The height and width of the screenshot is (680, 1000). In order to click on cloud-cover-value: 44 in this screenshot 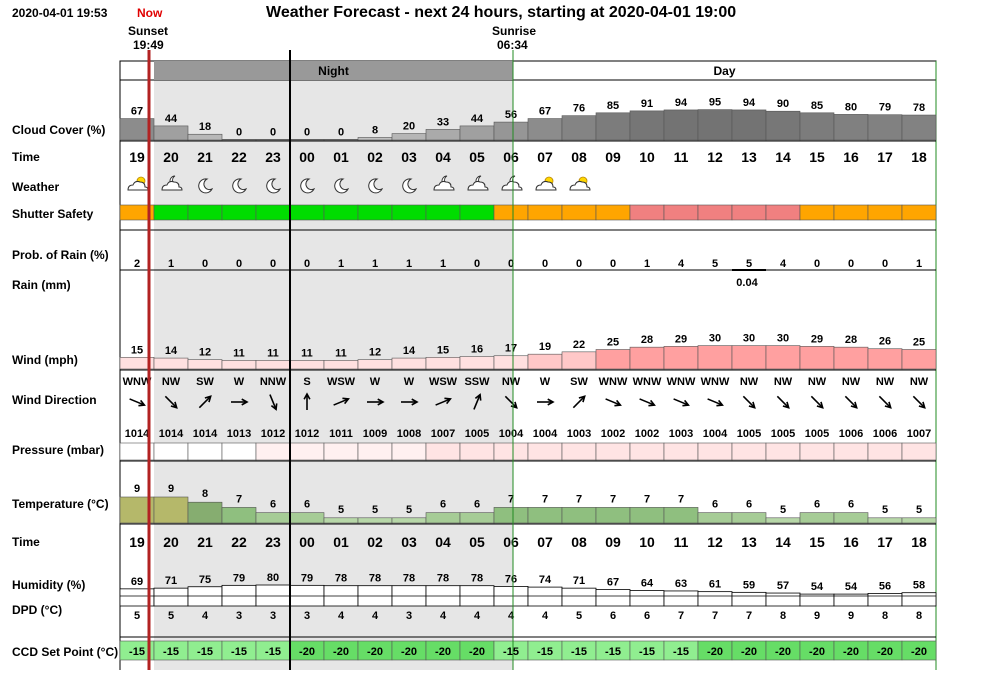, I will do `click(477, 119)`.